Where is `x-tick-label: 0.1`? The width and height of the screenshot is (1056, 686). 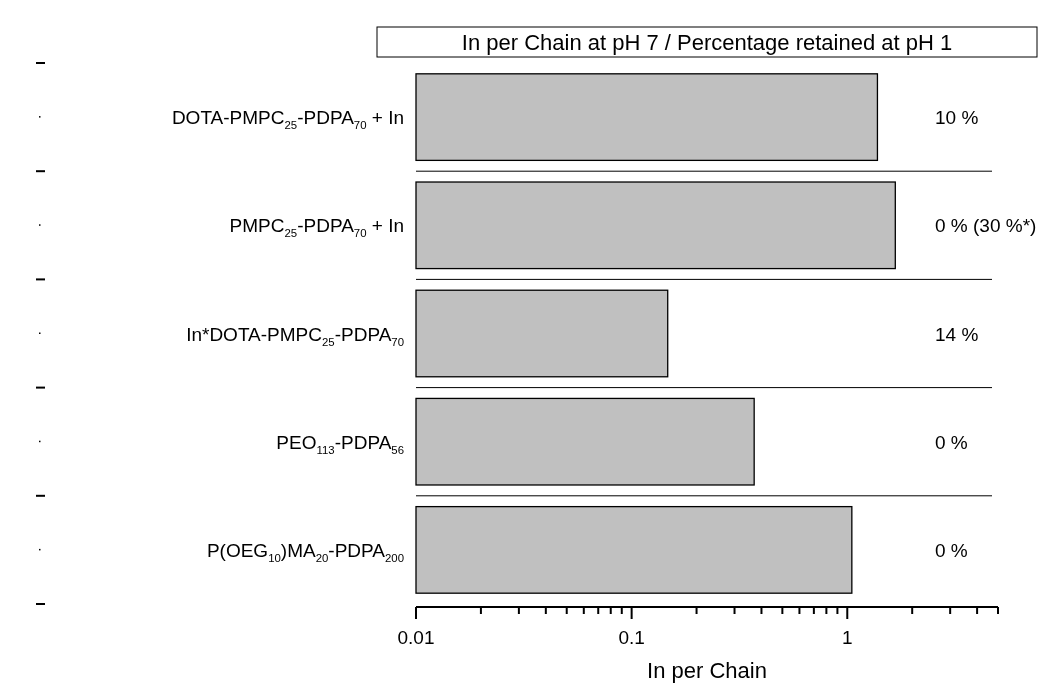 x-tick-label: 0.1 is located at coordinates (631, 637).